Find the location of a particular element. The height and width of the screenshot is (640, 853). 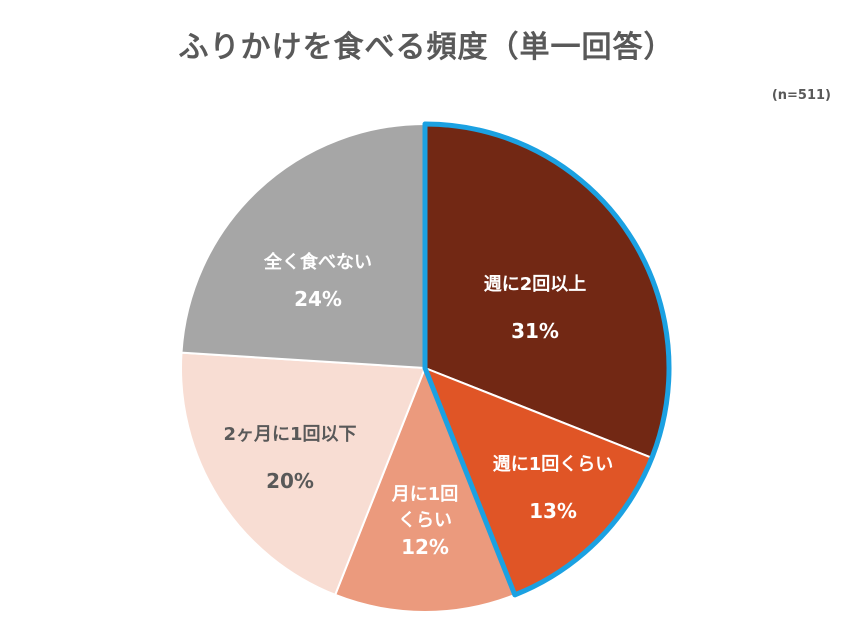

slice-value-label: 12% is located at coordinates (425, 547).